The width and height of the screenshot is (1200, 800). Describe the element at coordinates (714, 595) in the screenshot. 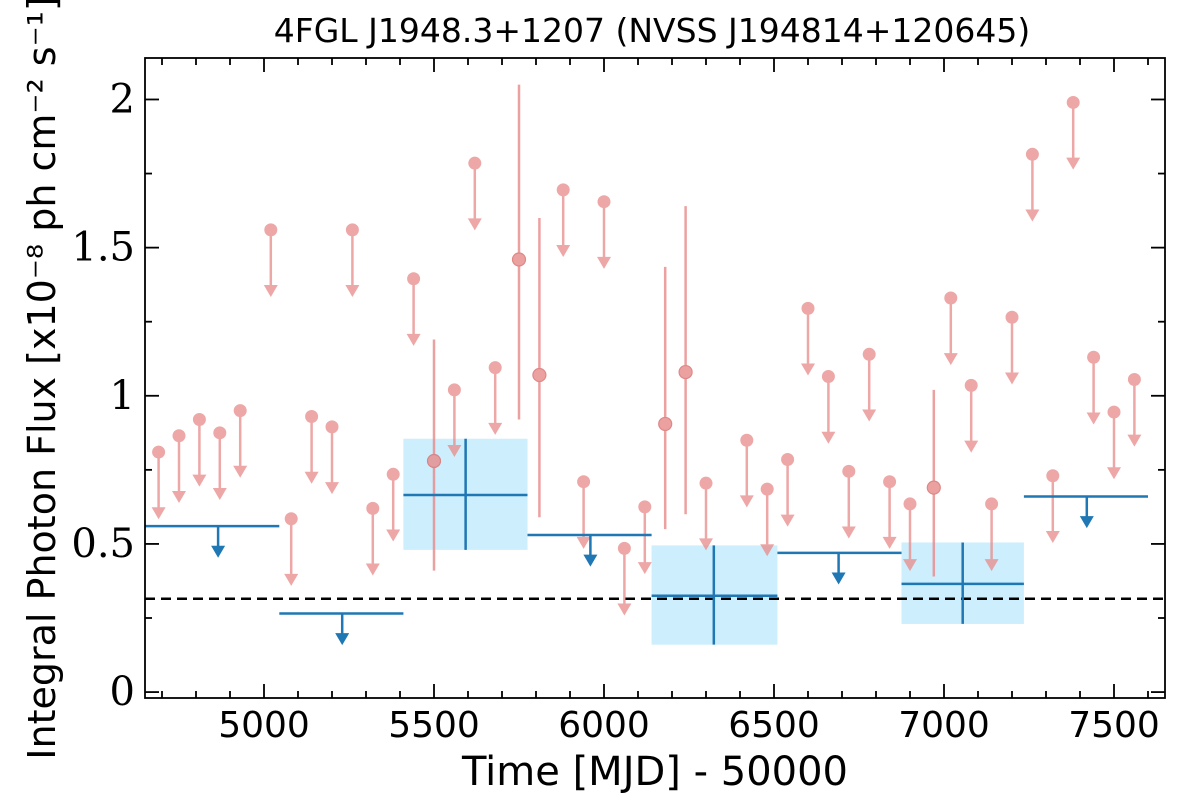

I see `yearly-detection` at that location.